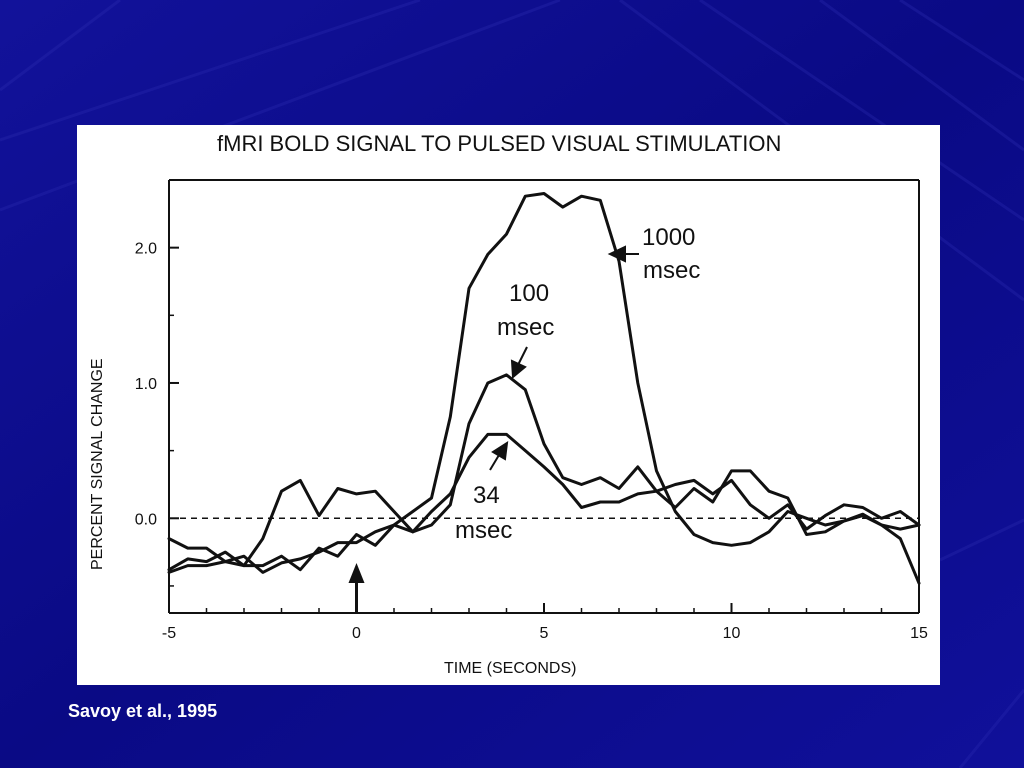 The image size is (1024, 768). Describe the element at coordinates (169, 633) in the screenshot. I see `x-tick-label: -5` at that location.